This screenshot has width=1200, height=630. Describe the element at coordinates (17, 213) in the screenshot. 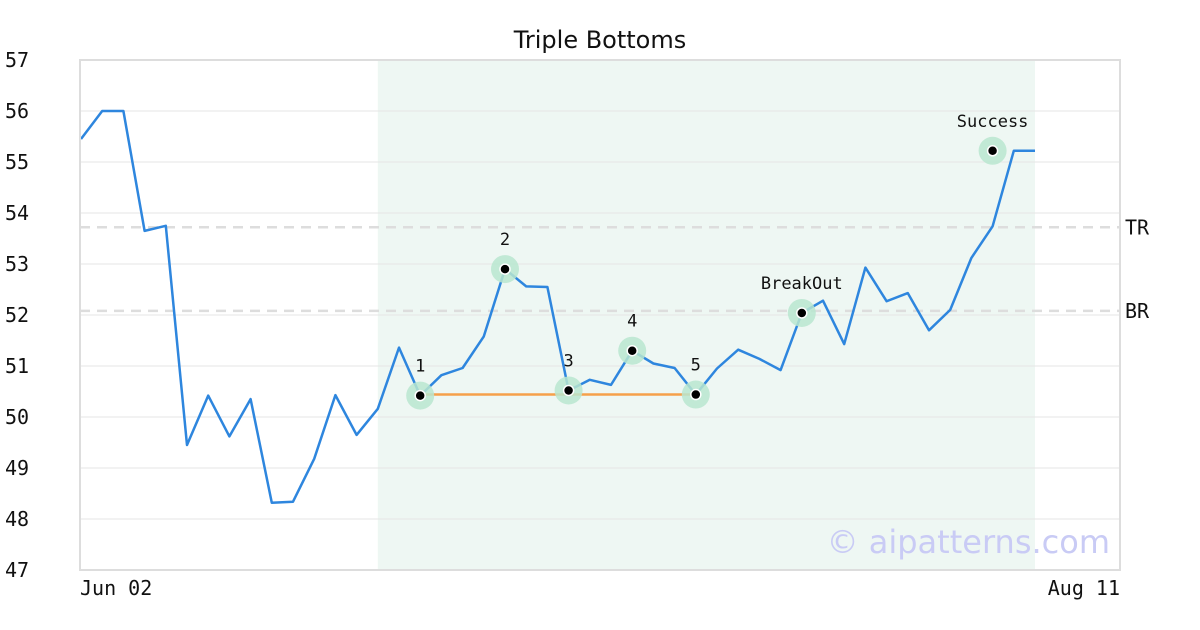

I see `y-tick-label: 54` at that location.